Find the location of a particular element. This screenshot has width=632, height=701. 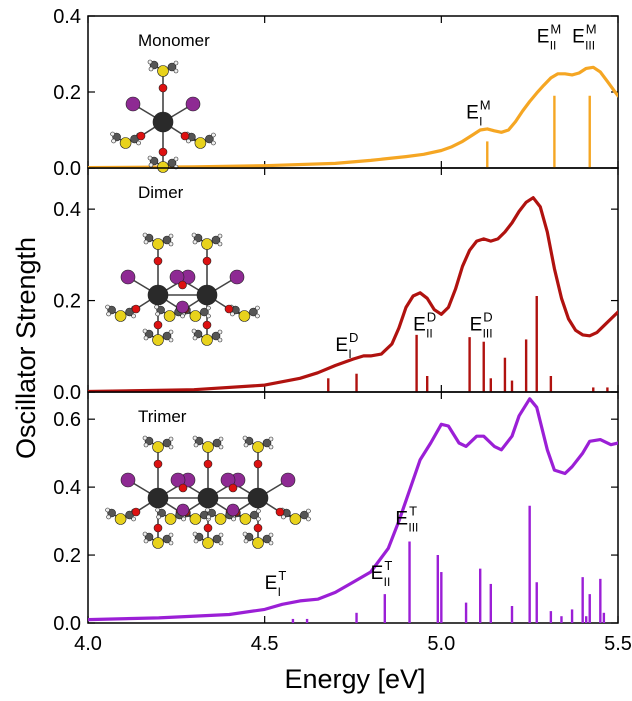

dimer-molecule-icon is located at coordinates (182, 289).